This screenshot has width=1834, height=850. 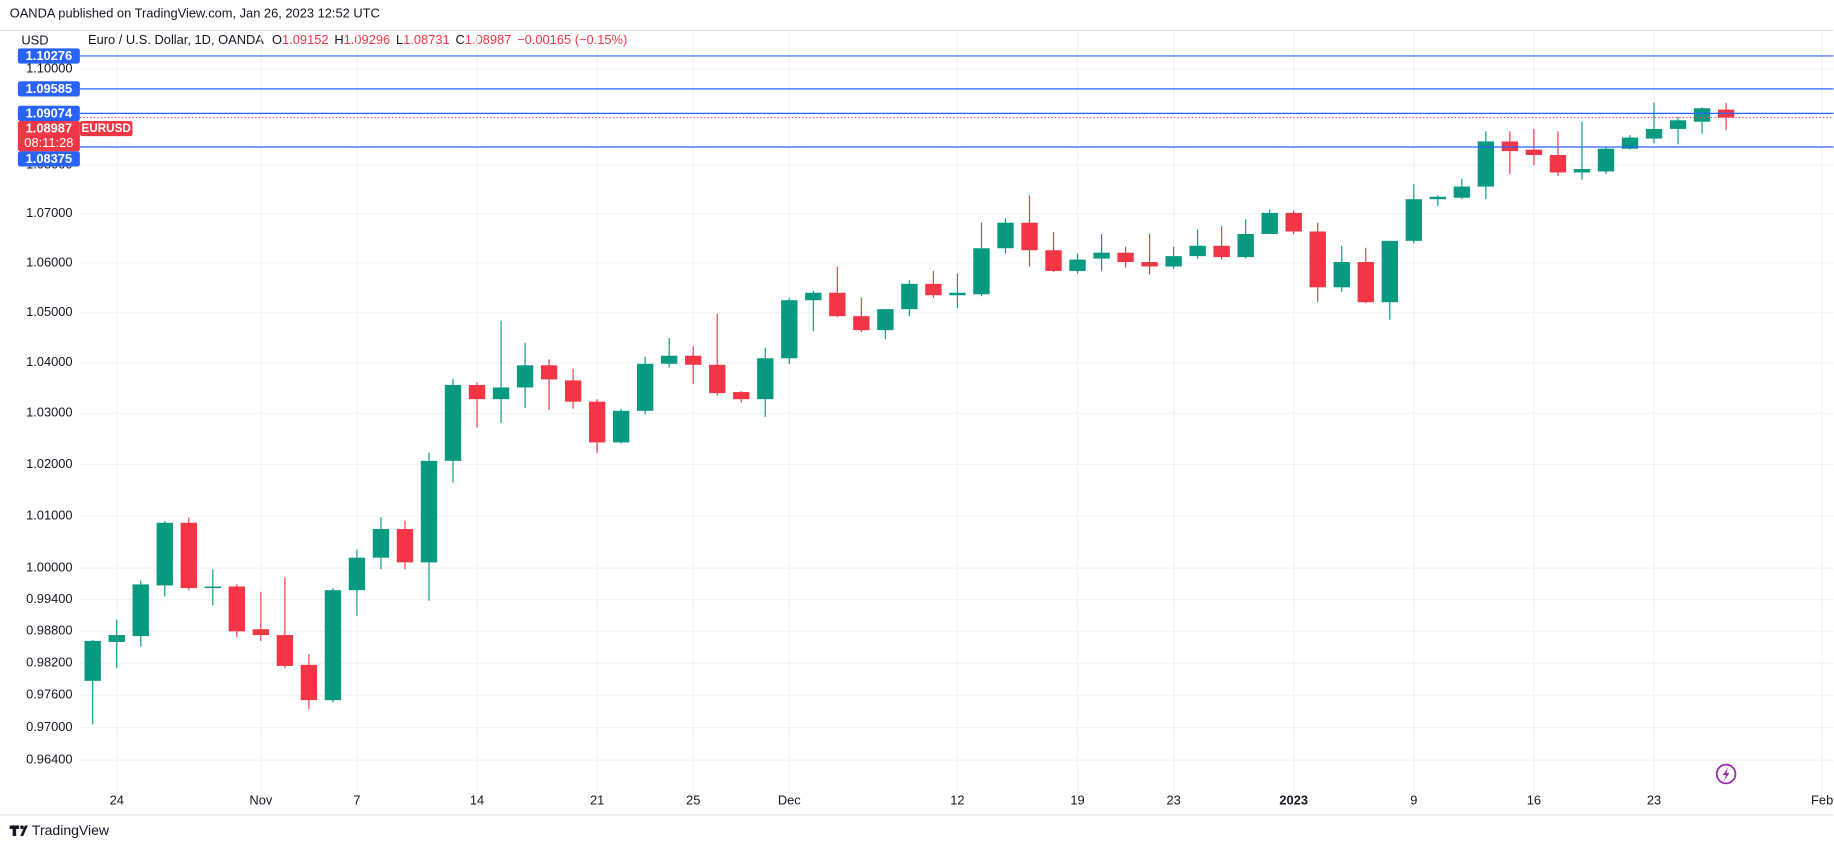 I want to click on instrument: Euro / U.S. Dollar, 1D, OANDA, so click(x=176, y=39).